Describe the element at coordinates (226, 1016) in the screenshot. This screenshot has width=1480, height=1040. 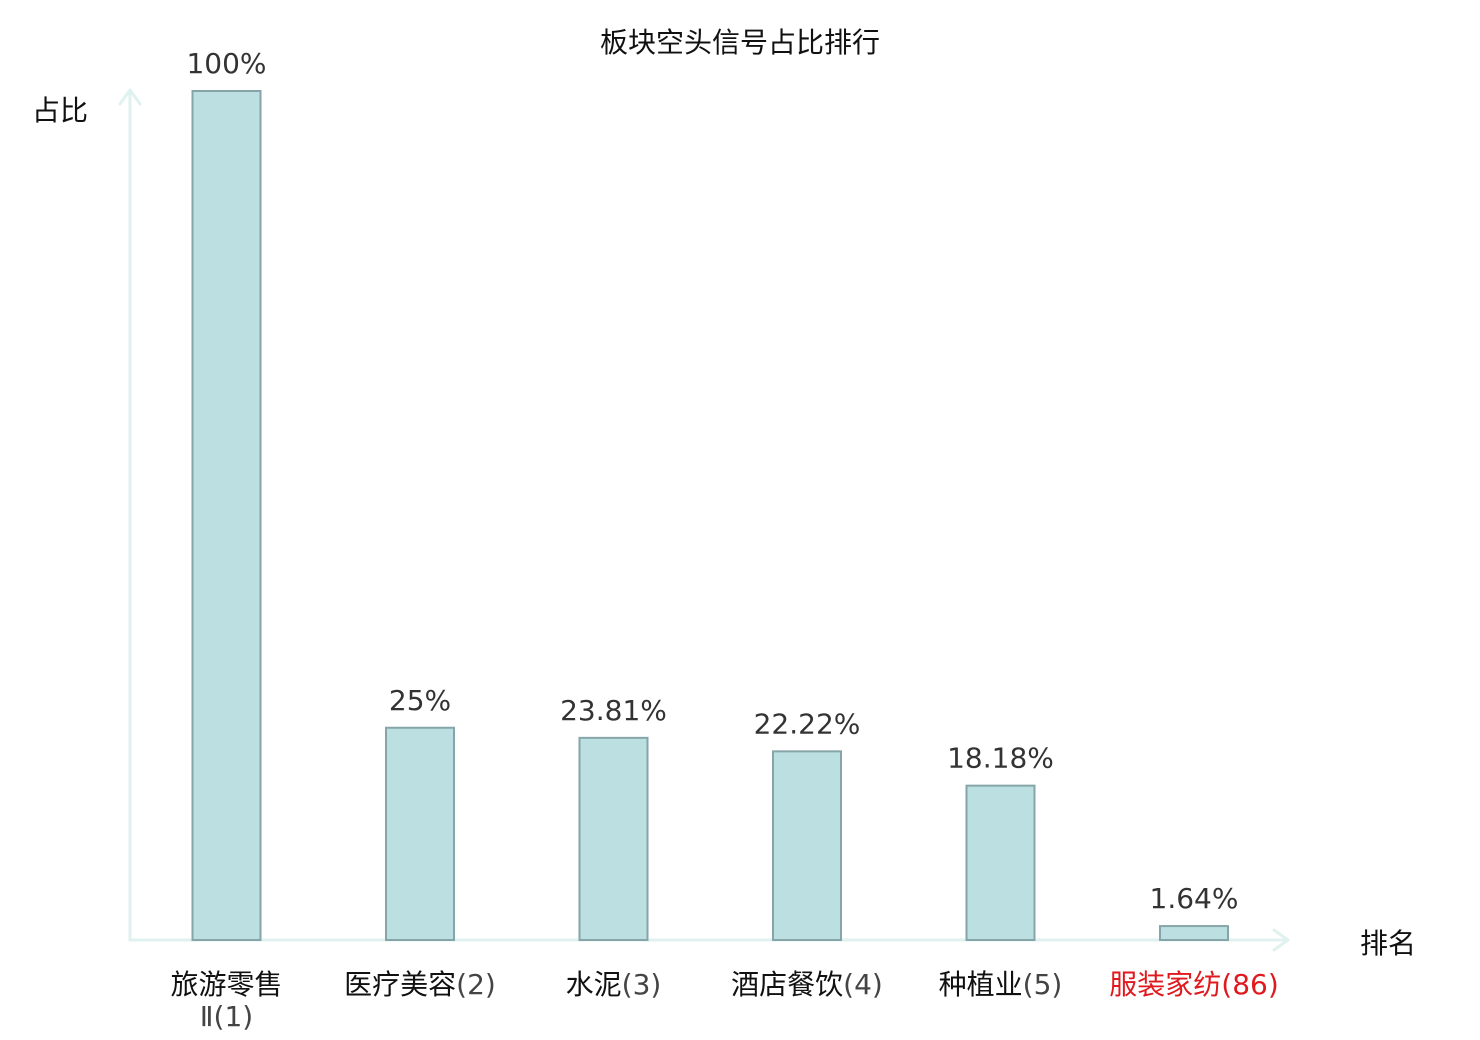
I see `category-rank-line2: Ⅱ(1)` at that location.